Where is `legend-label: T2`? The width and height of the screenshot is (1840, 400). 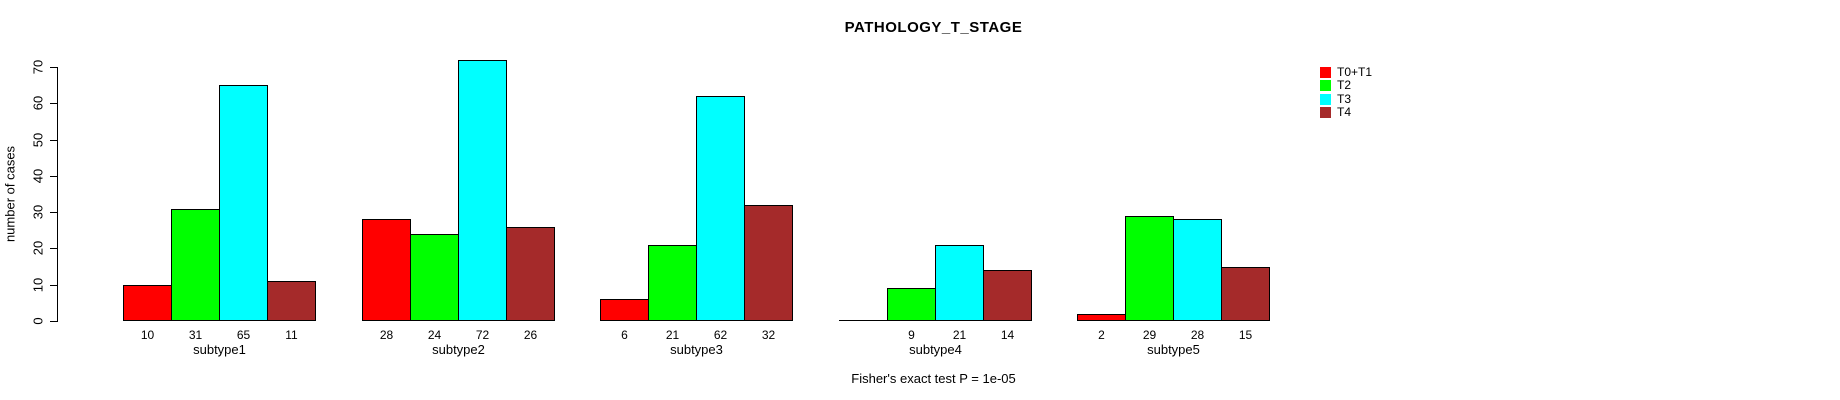
legend-label: T2 is located at coordinates (1344, 85).